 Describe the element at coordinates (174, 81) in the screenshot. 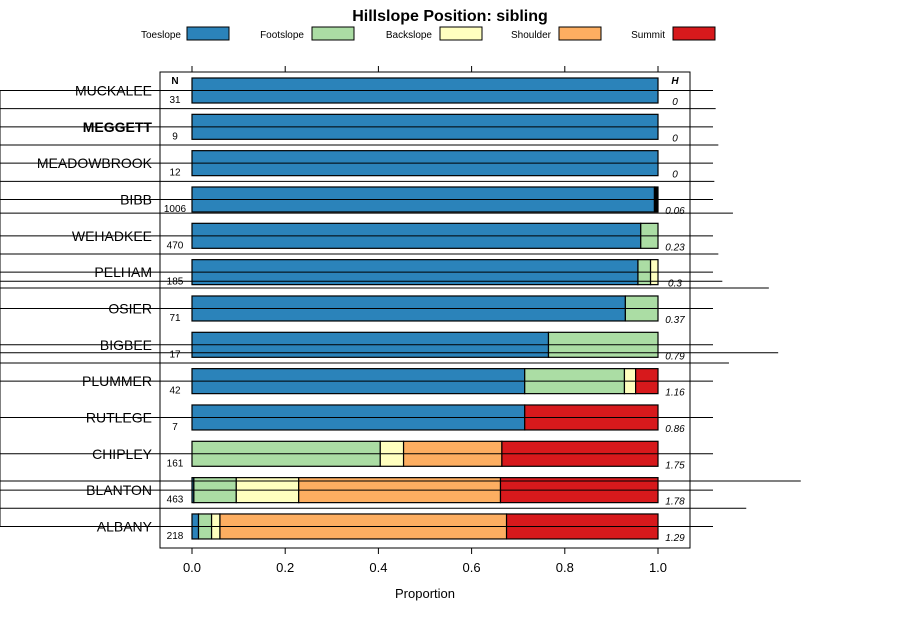

I see `n-column-header: N` at that location.